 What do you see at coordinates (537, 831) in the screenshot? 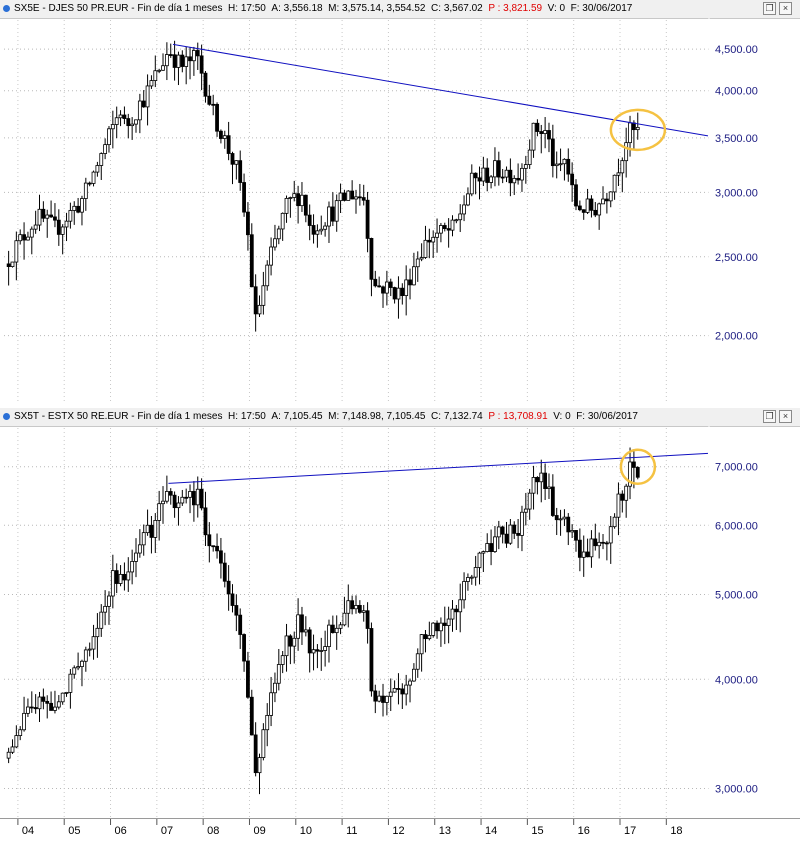
I see `x-tick-label: 15` at bounding box center [537, 831].